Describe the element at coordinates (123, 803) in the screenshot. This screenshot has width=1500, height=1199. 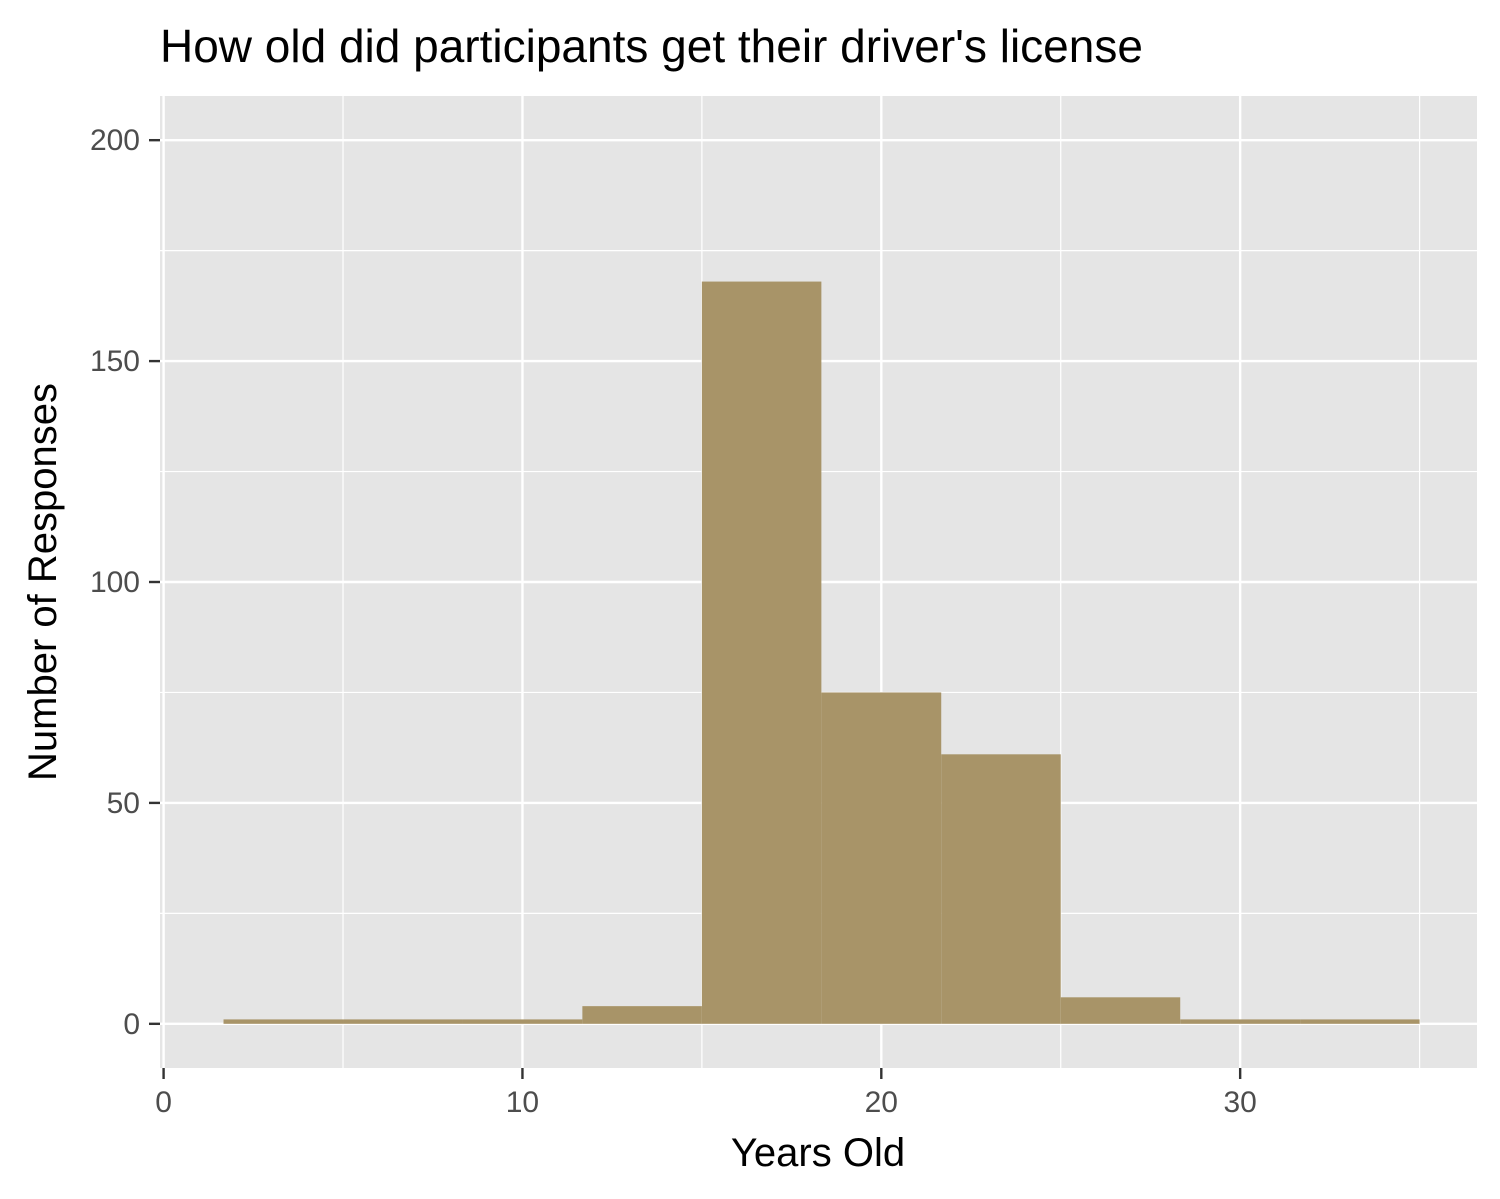
I see `y-tick-label: 50` at that location.